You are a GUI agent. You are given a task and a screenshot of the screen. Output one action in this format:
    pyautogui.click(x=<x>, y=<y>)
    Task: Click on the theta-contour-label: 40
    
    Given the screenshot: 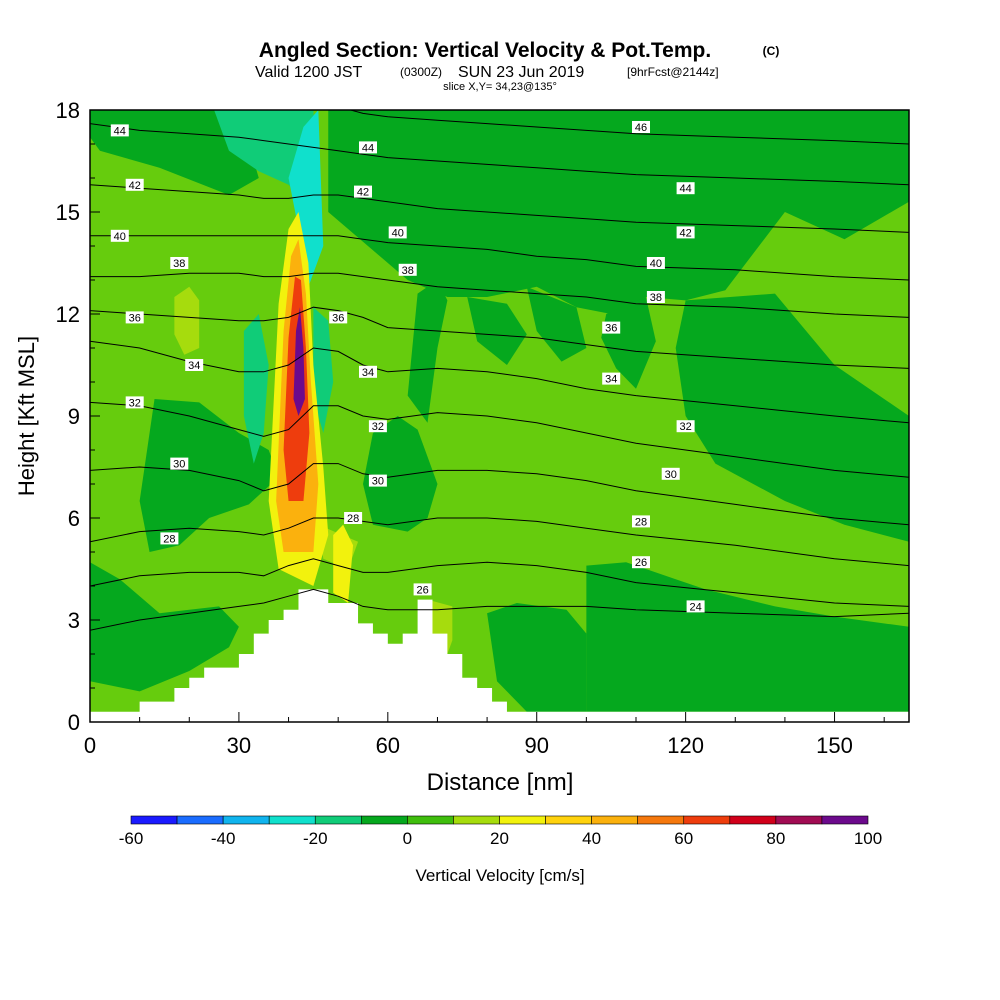 What is the action you would take?
    pyautogui.click(x=119, y=236)
    